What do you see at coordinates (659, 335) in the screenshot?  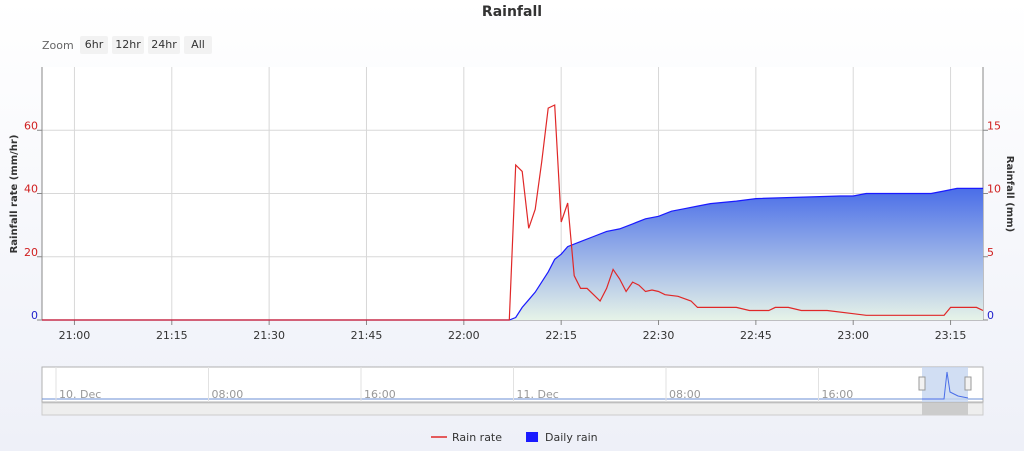 I see `x-tick-label: 22:30` at bounding box center [659, 335].